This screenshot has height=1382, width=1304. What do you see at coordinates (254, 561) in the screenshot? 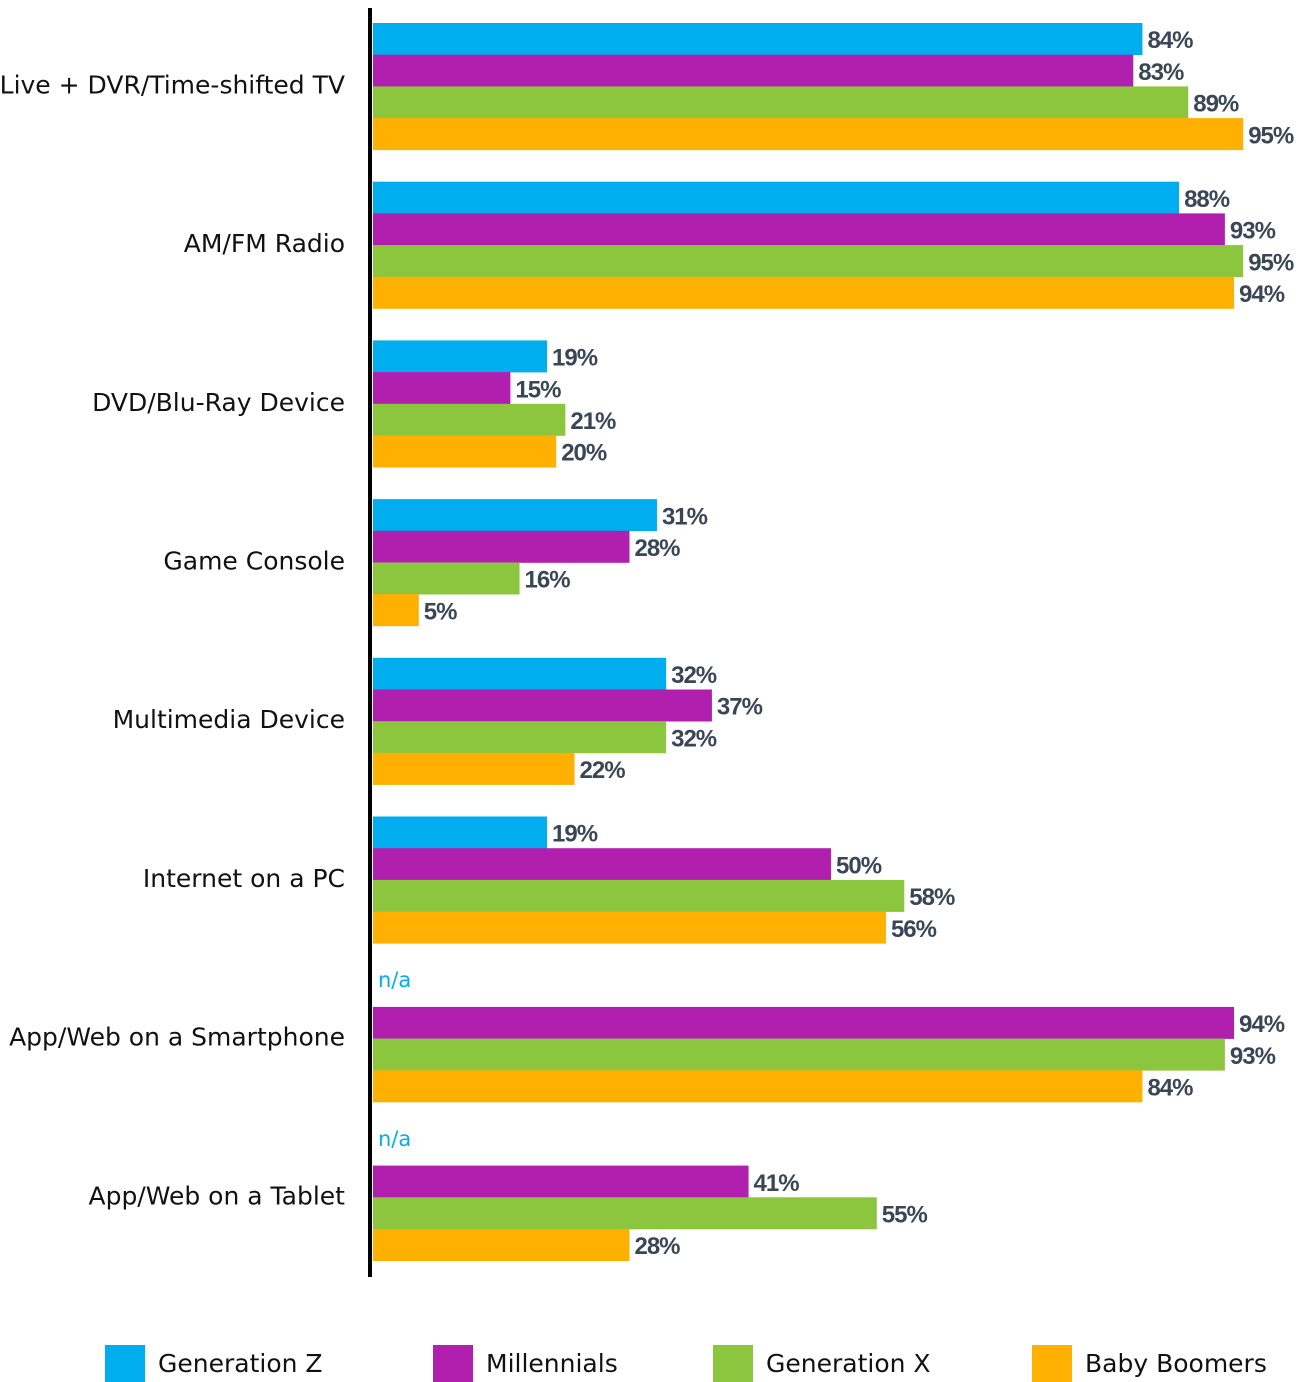
I see `category-label: Game Console` at bounding box center [254, 561].